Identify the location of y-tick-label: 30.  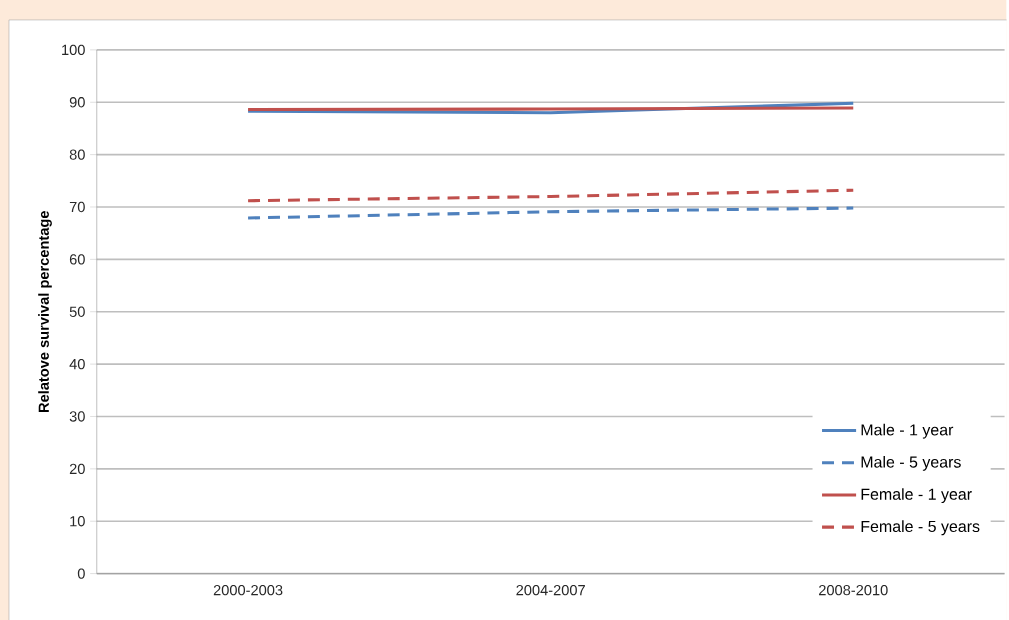
(77, 416).